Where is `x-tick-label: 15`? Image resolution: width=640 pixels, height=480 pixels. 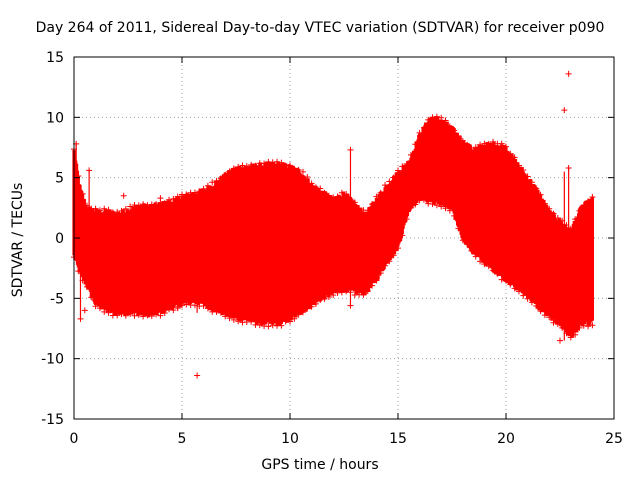 x-tick-label: 15 is located at coordinates (398, 439).